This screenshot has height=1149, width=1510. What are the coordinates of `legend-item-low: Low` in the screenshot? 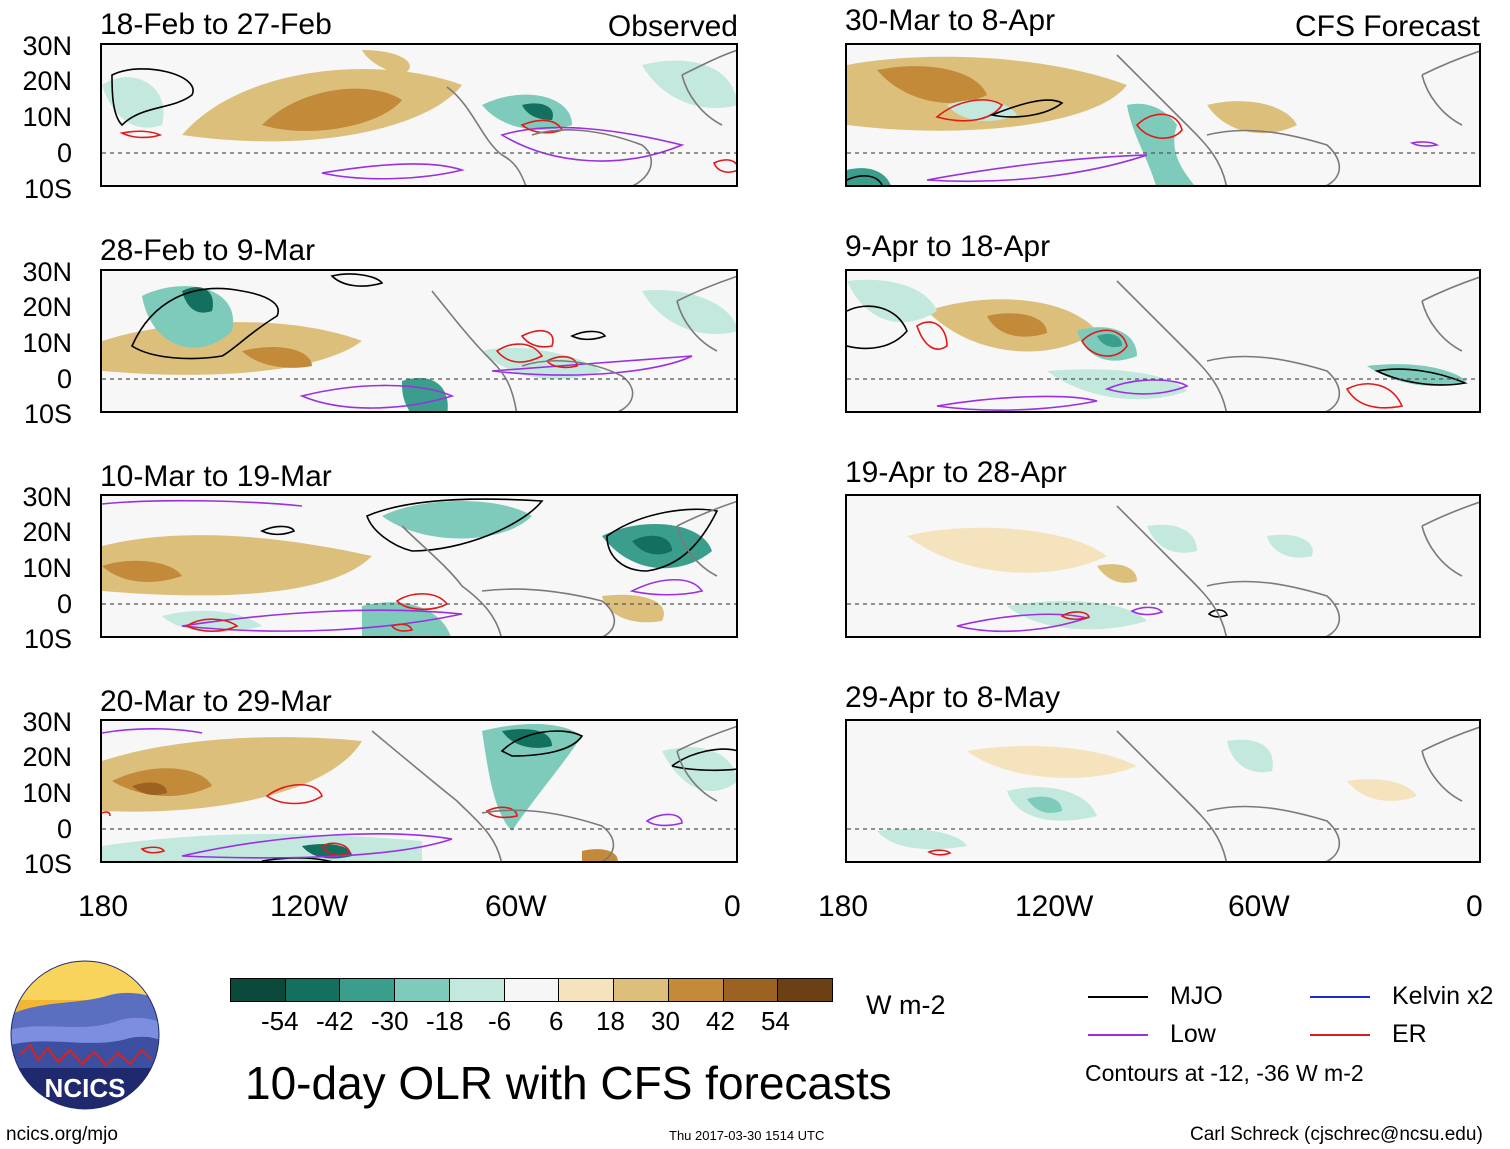 It's located at (1152, 1034).